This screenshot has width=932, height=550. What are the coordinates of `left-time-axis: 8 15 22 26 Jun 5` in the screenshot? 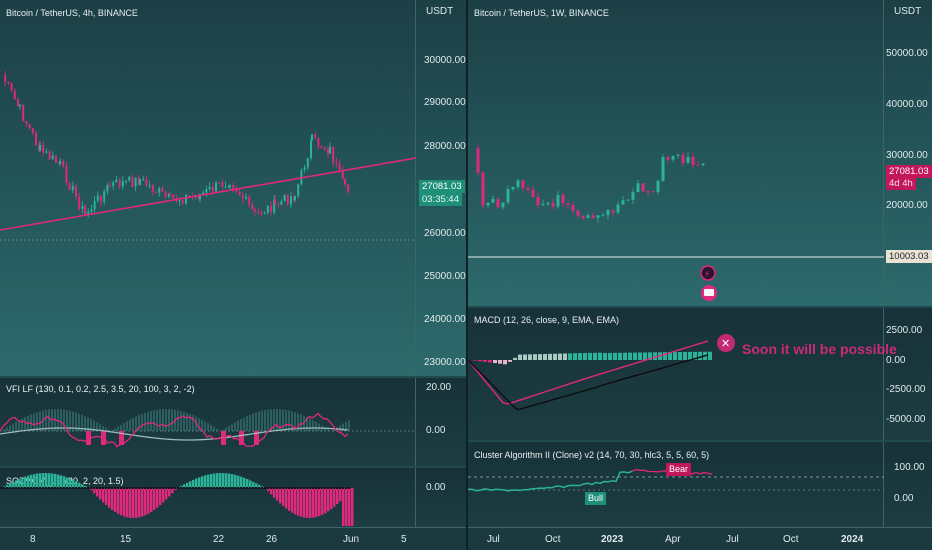 It's located at (233, 538).